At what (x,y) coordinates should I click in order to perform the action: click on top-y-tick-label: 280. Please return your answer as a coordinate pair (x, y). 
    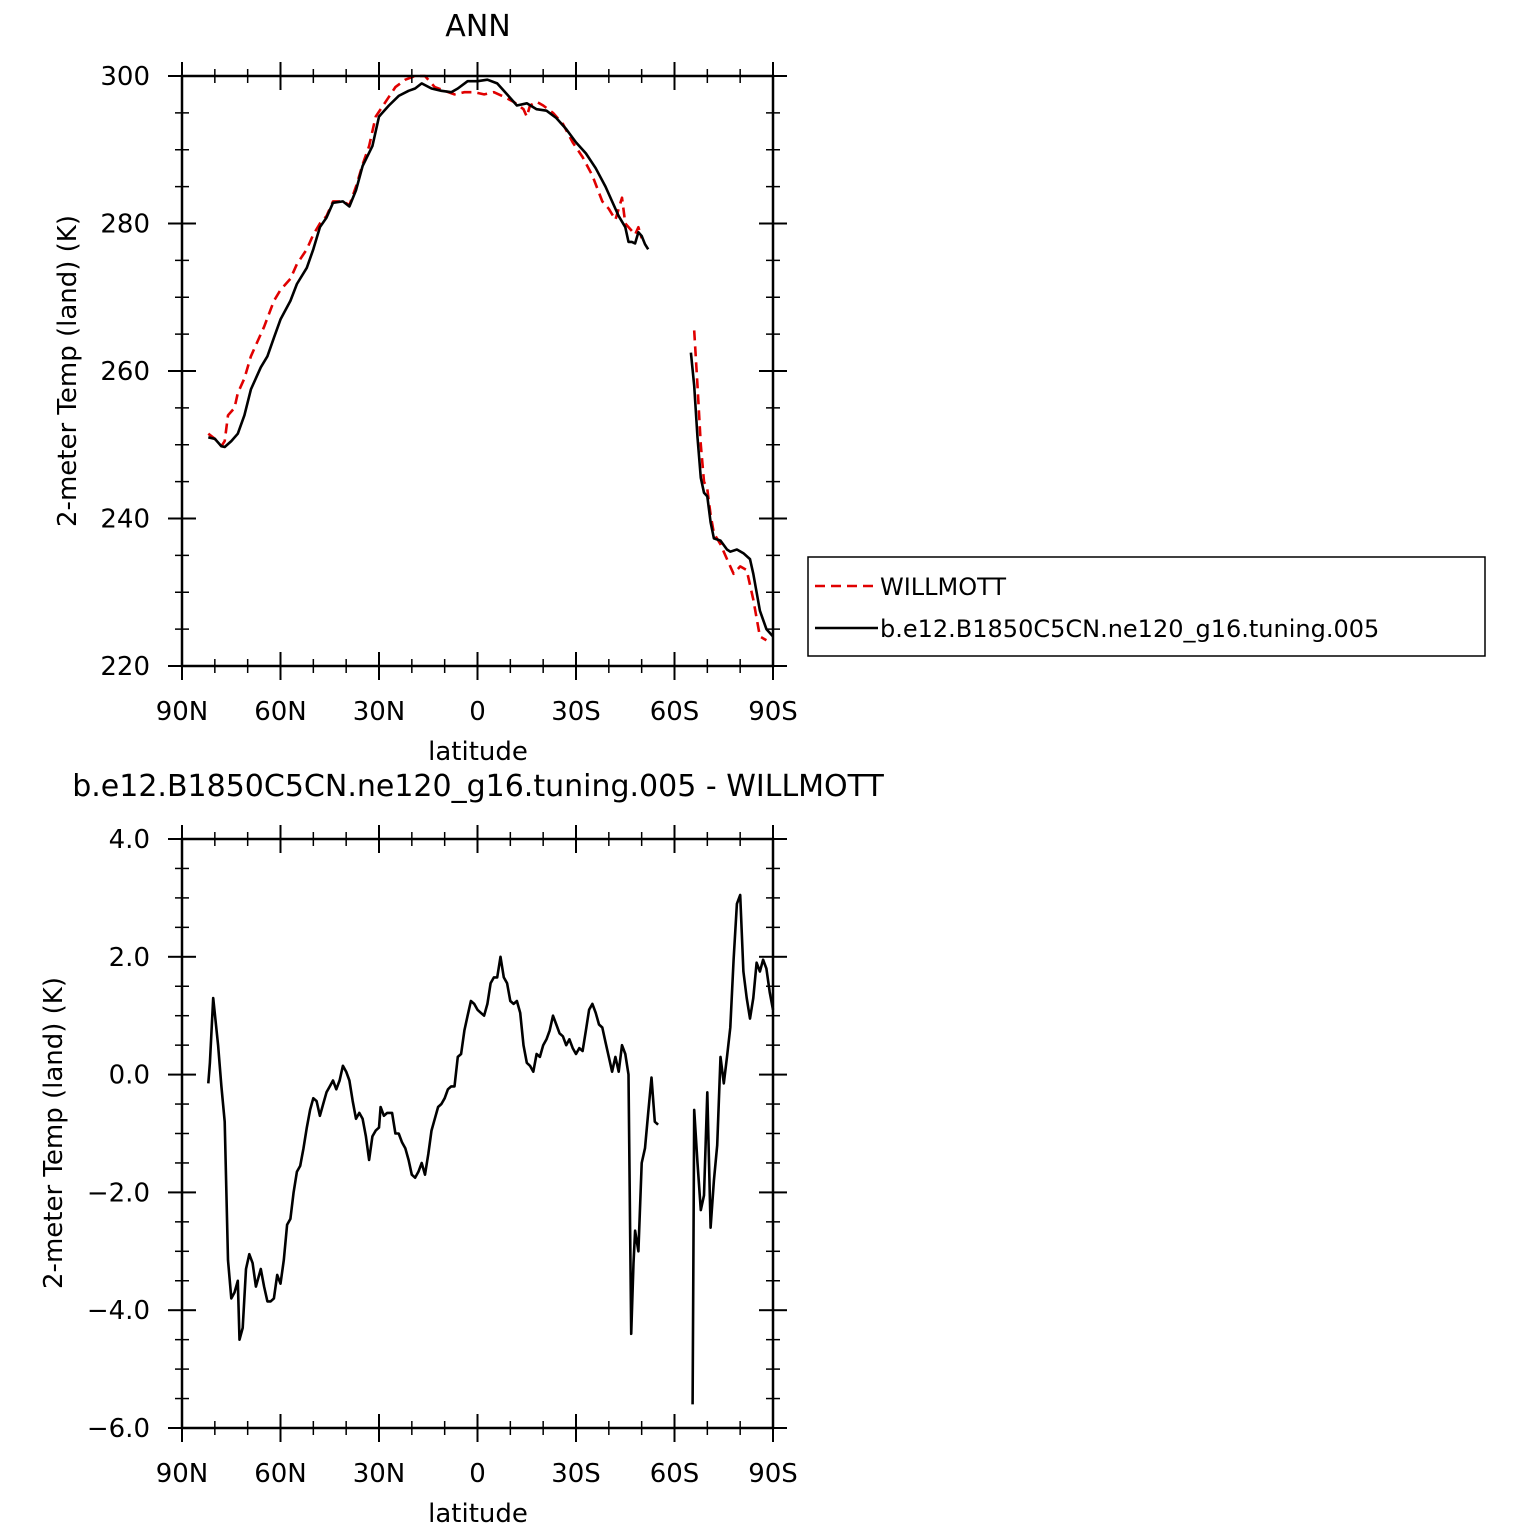
    Looking at the image, I should click on (125, 225).